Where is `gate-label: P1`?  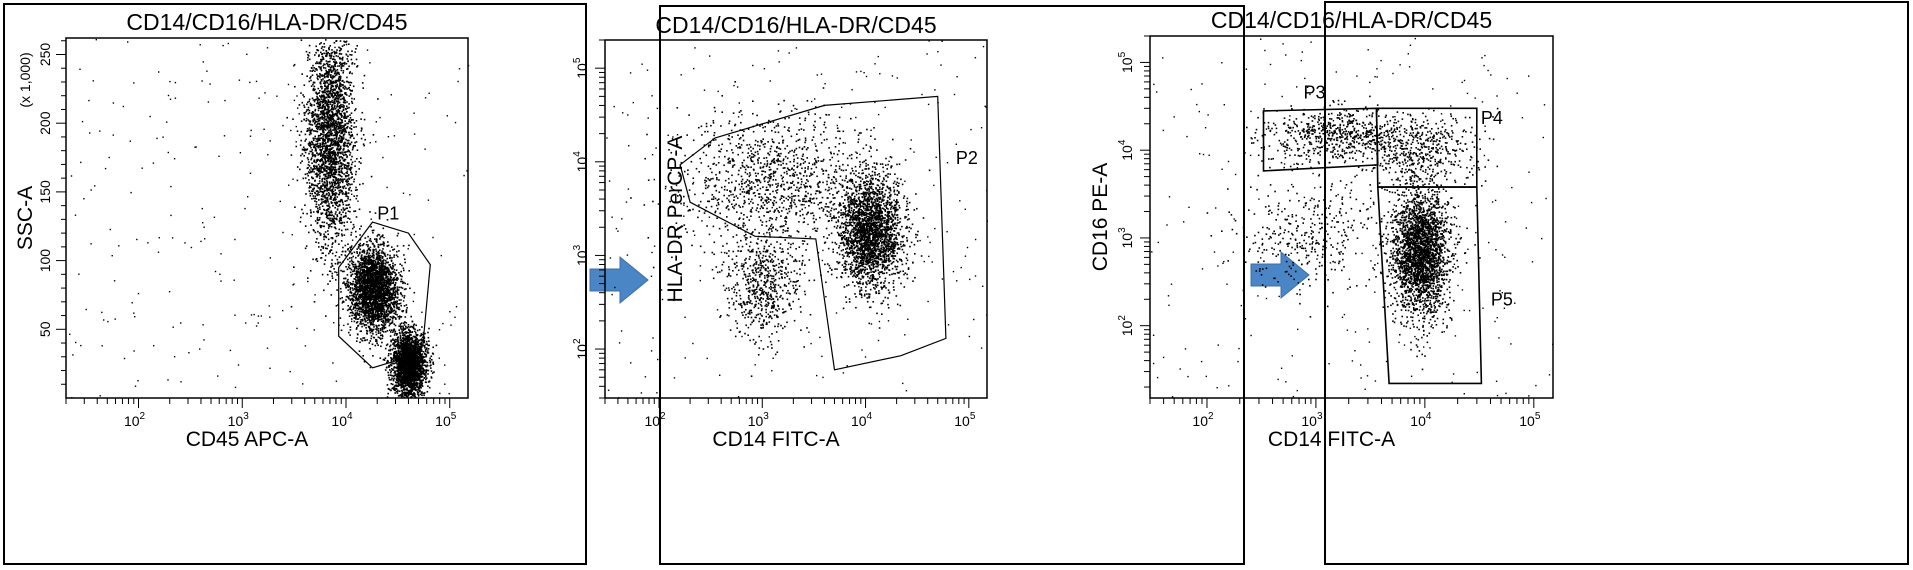 gate-label: P1 is located at coordinates (388, 213).